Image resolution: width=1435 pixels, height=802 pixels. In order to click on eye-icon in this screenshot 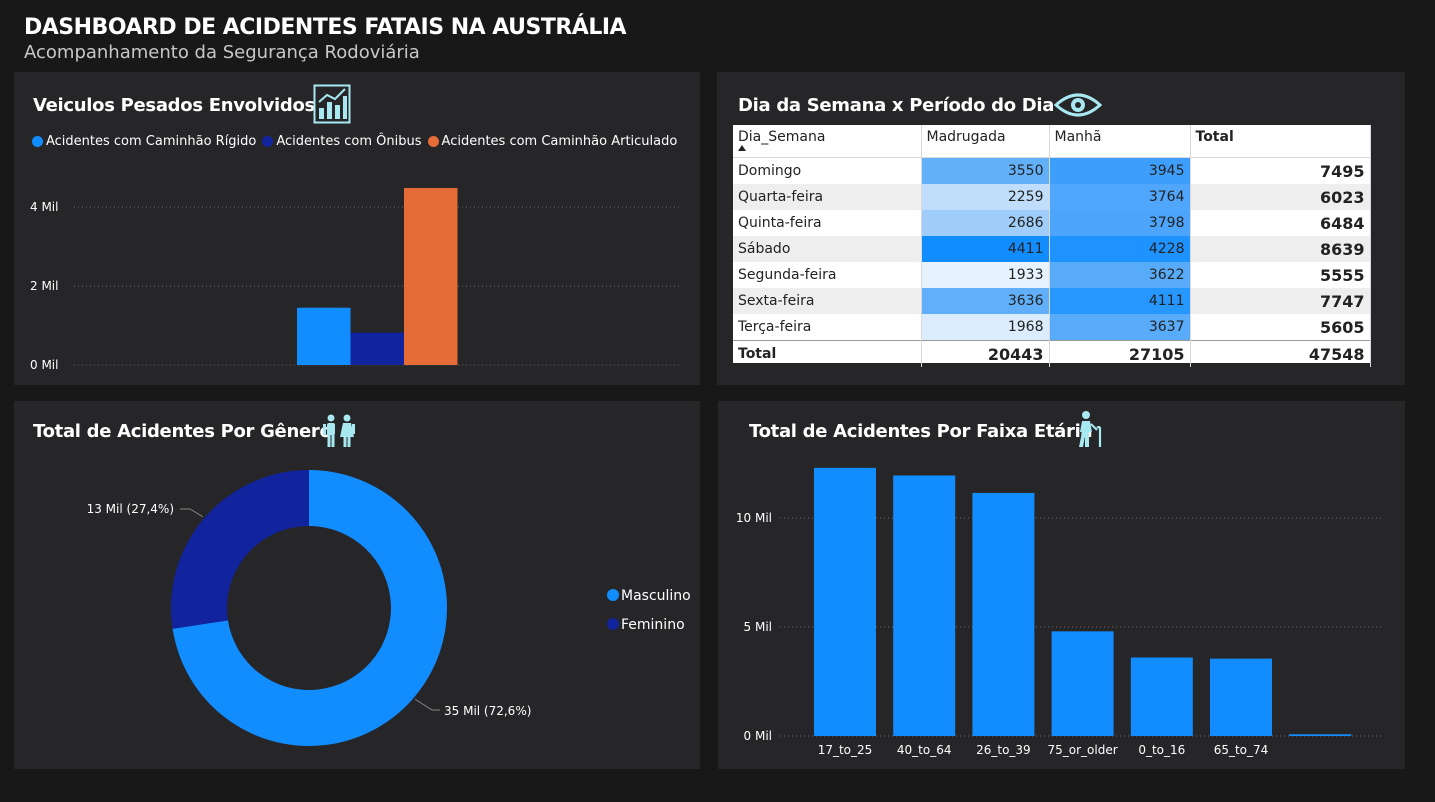, I will do `click(1078, 107)`.